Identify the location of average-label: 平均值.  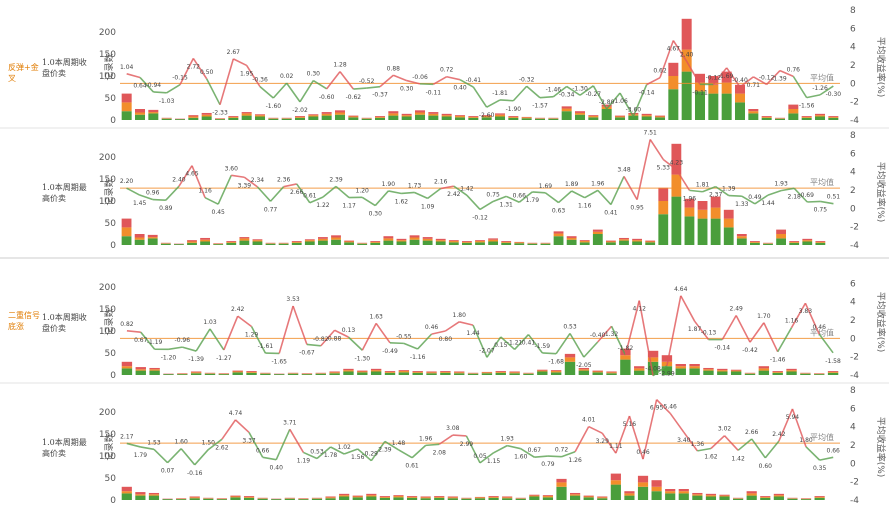
(822, 182).